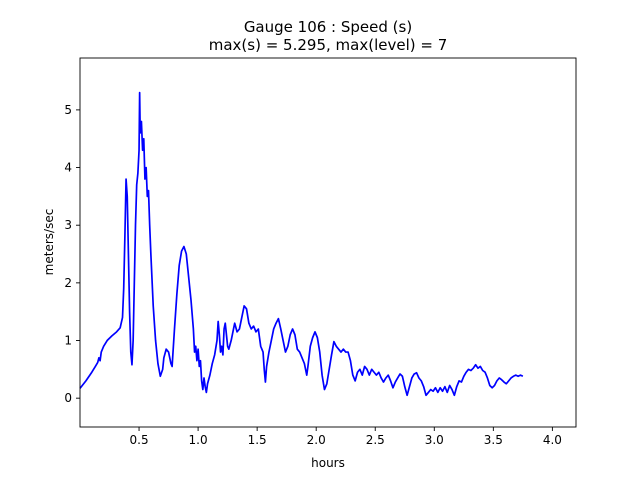  Describe the element at coordinates (328, 463) in the screenshot. I see `x-axis-label: hours` at that location.